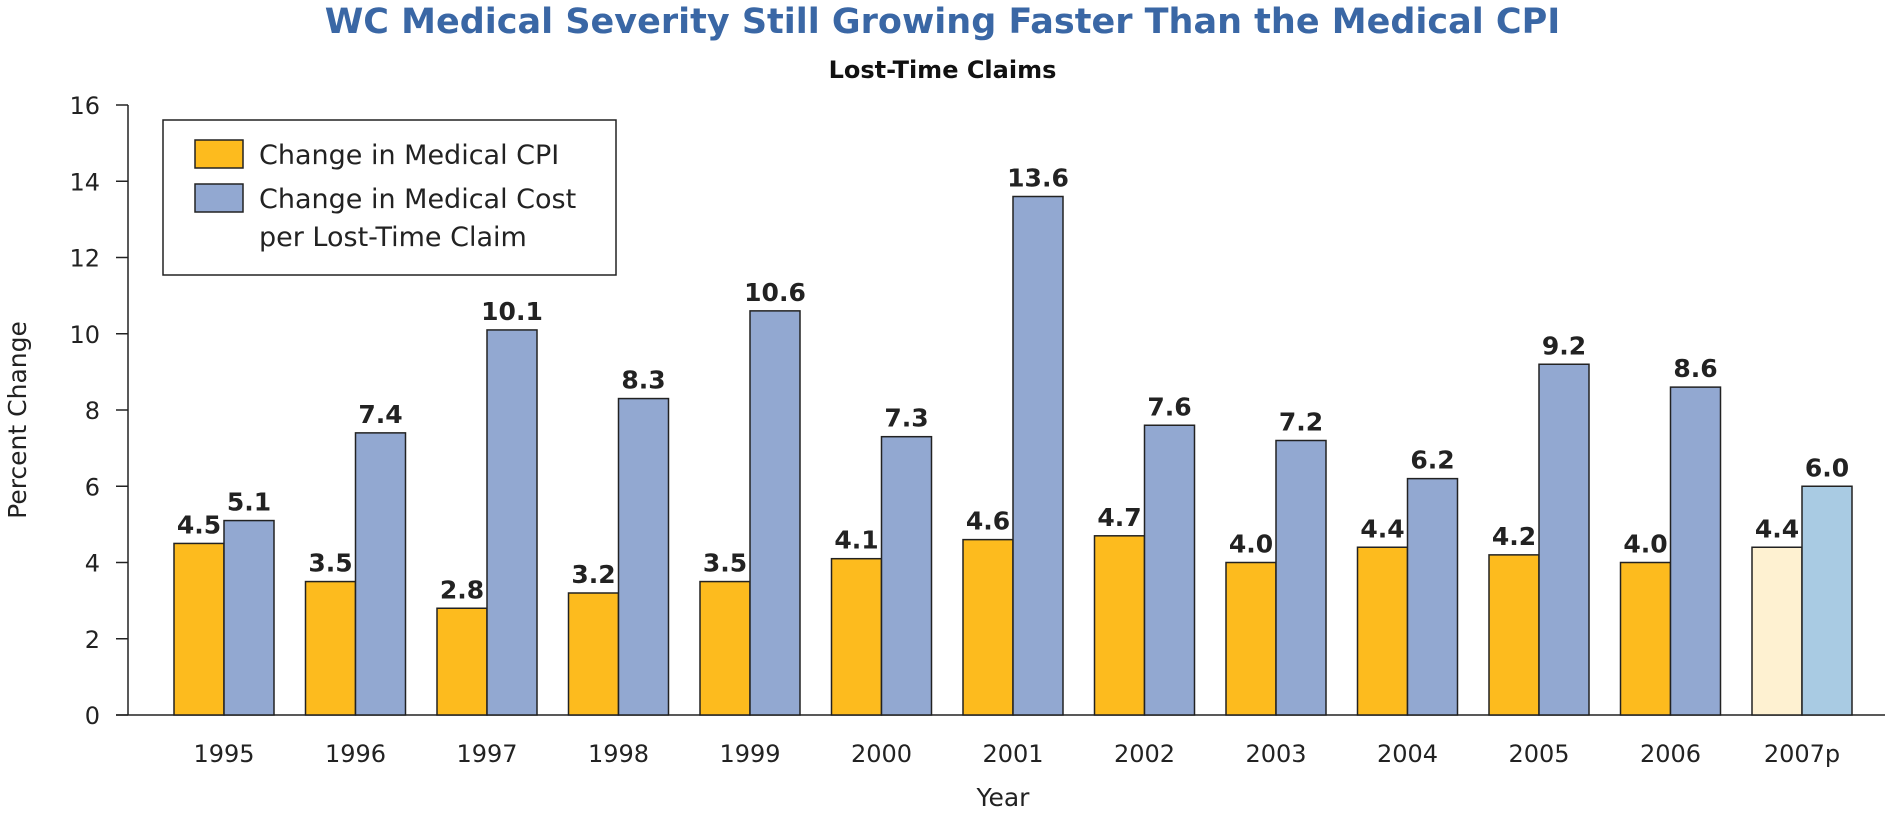  Describe the element at coordinates (881, 754) in the screenshot. I see `x-tick-label-2000: 2000` at that location.